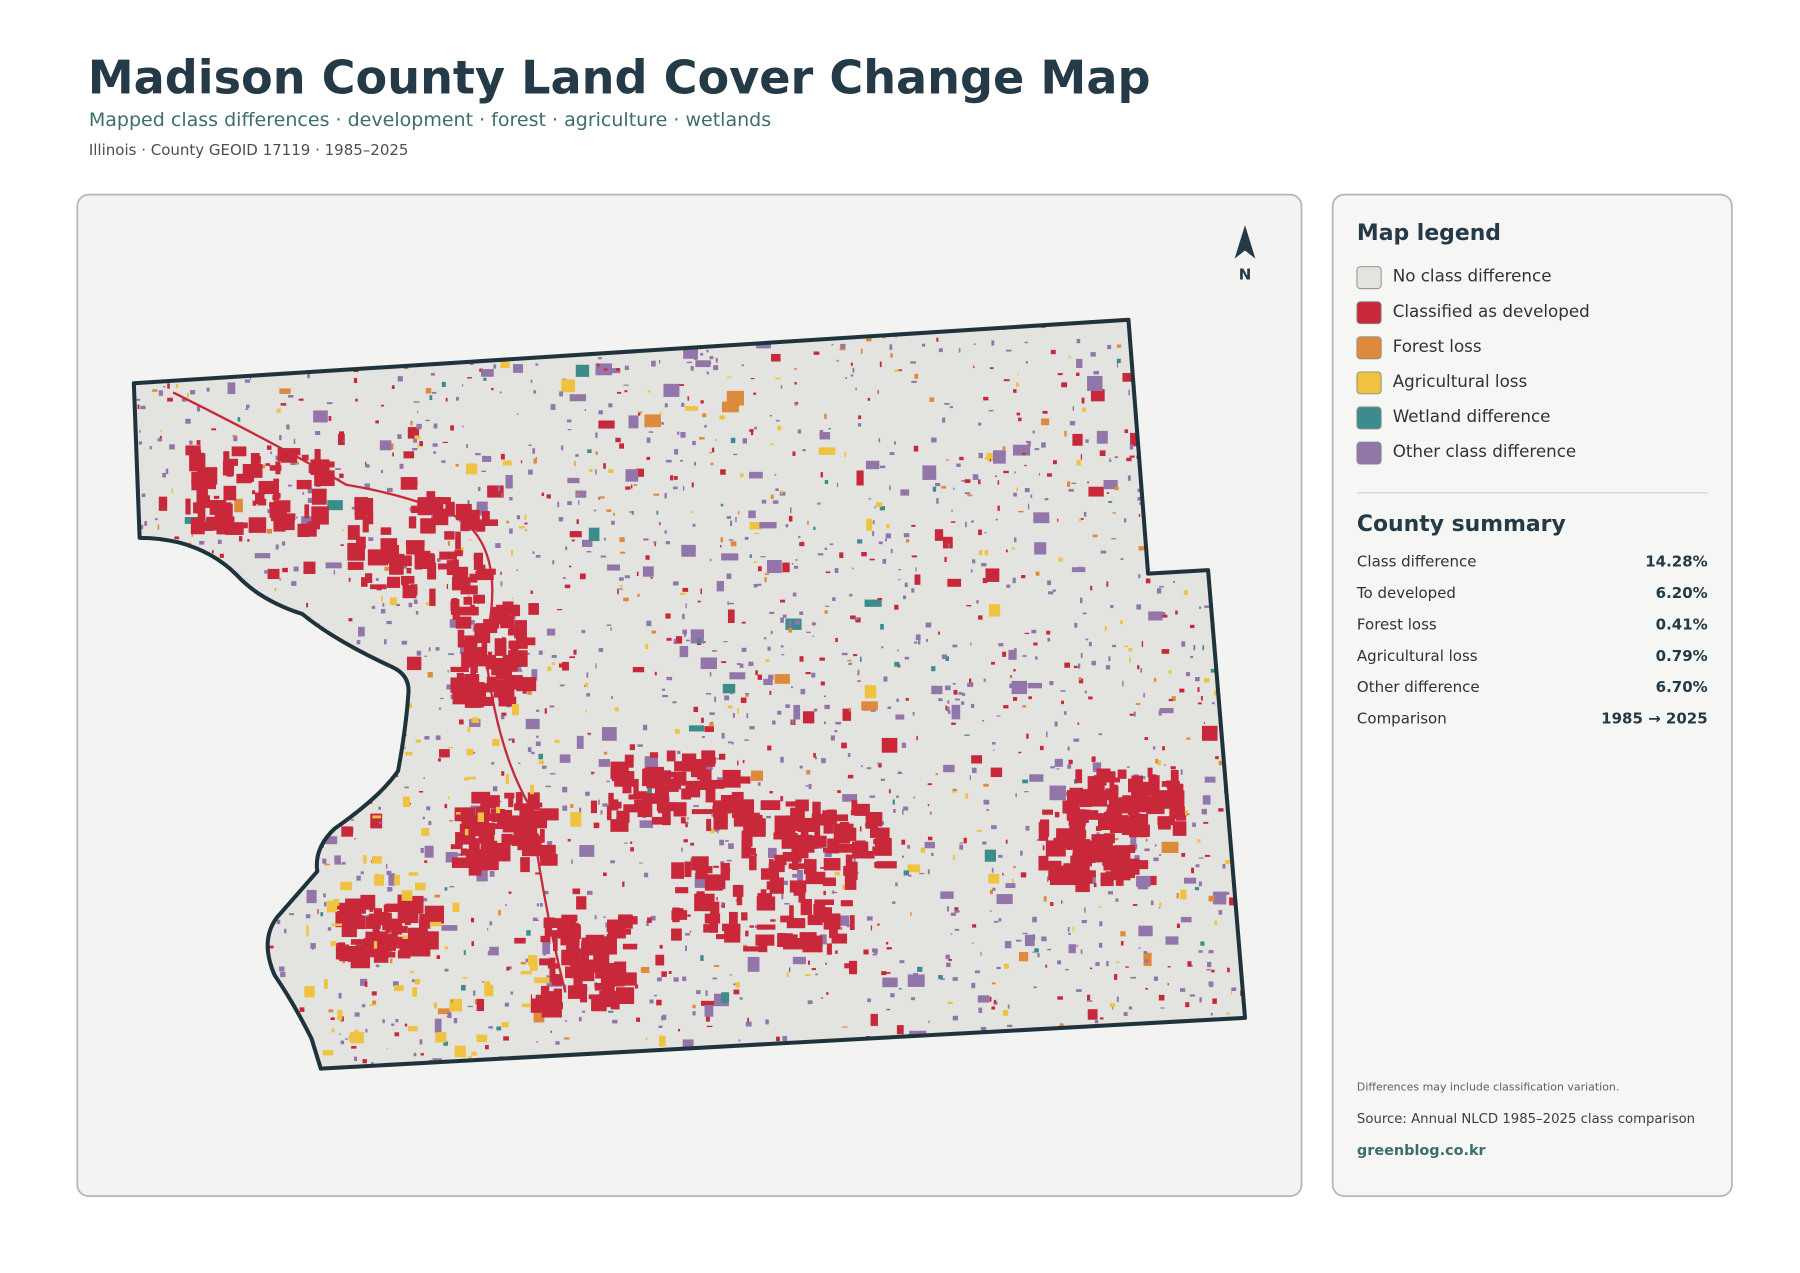  I want to click on site-link: greenblog.co.kr, so click(1422, 1151).